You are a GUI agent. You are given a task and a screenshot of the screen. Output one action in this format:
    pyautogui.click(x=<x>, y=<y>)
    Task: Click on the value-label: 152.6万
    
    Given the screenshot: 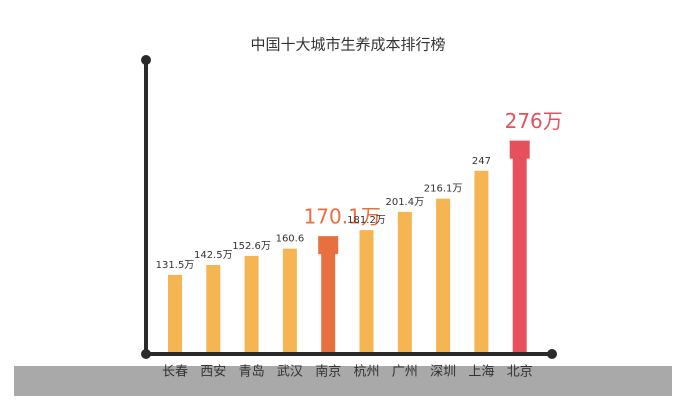 What is the action you would take?
    pyautogui.click(x=251, y=246)
    